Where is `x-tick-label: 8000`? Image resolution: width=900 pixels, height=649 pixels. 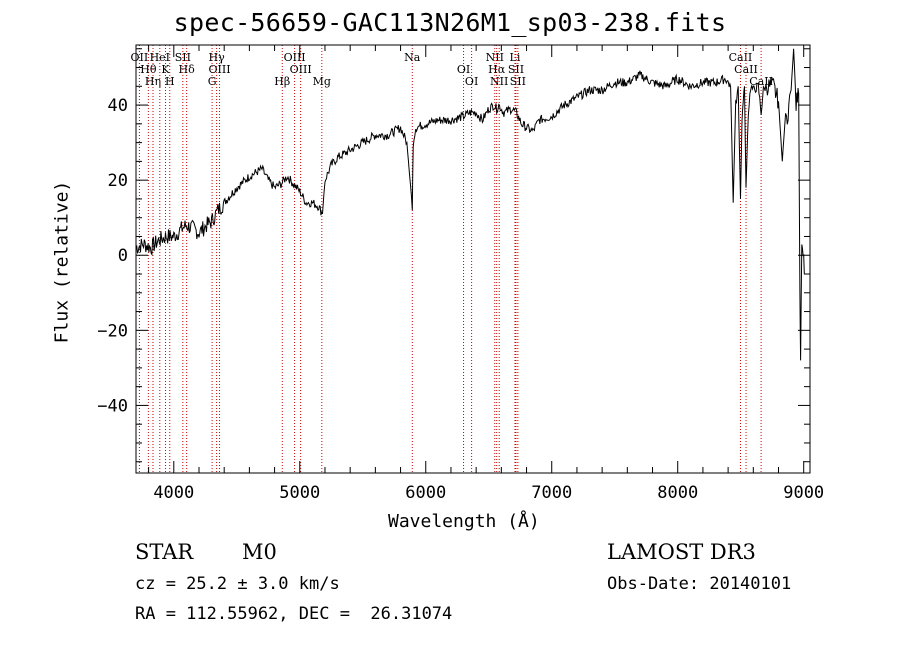 x-tick-label: 8000 is located at coordinates (677, 493).